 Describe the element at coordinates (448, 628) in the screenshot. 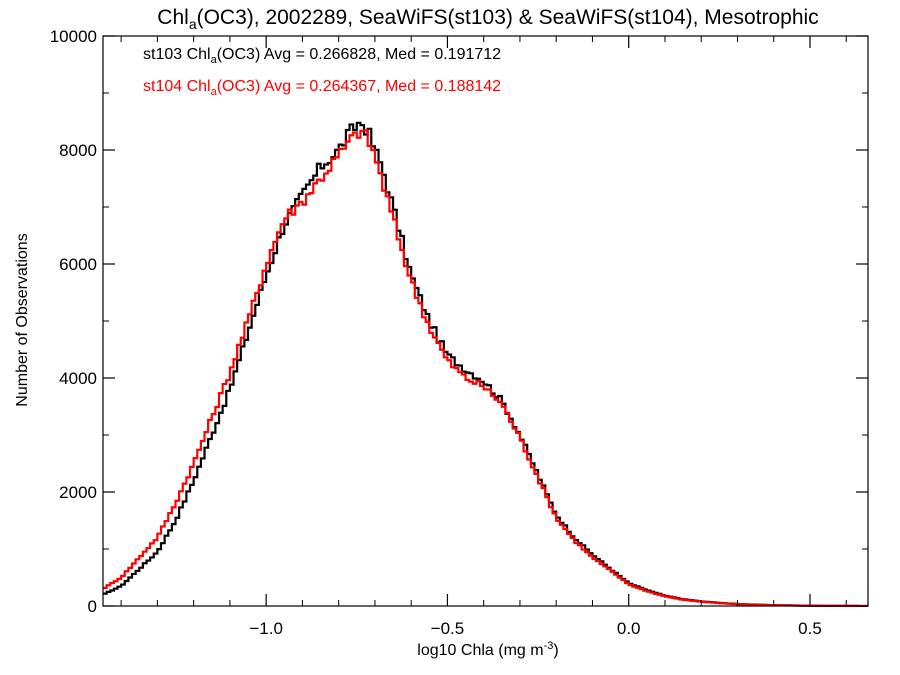

I see `x-tick-label: −0.5` at that location.